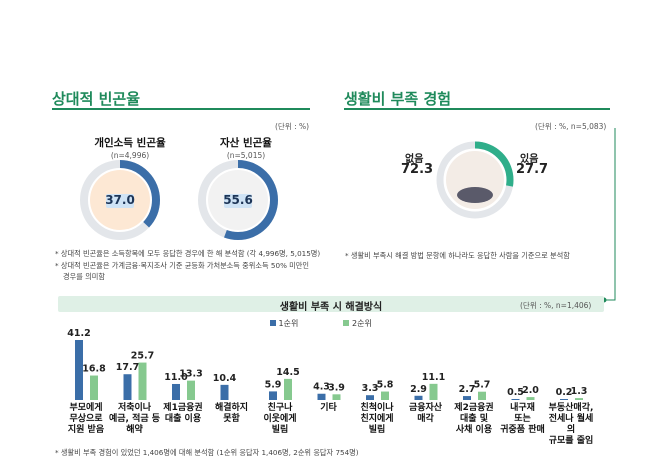 The image size is (658, 473). I want to click on asset-value-box, so click(238, 201).